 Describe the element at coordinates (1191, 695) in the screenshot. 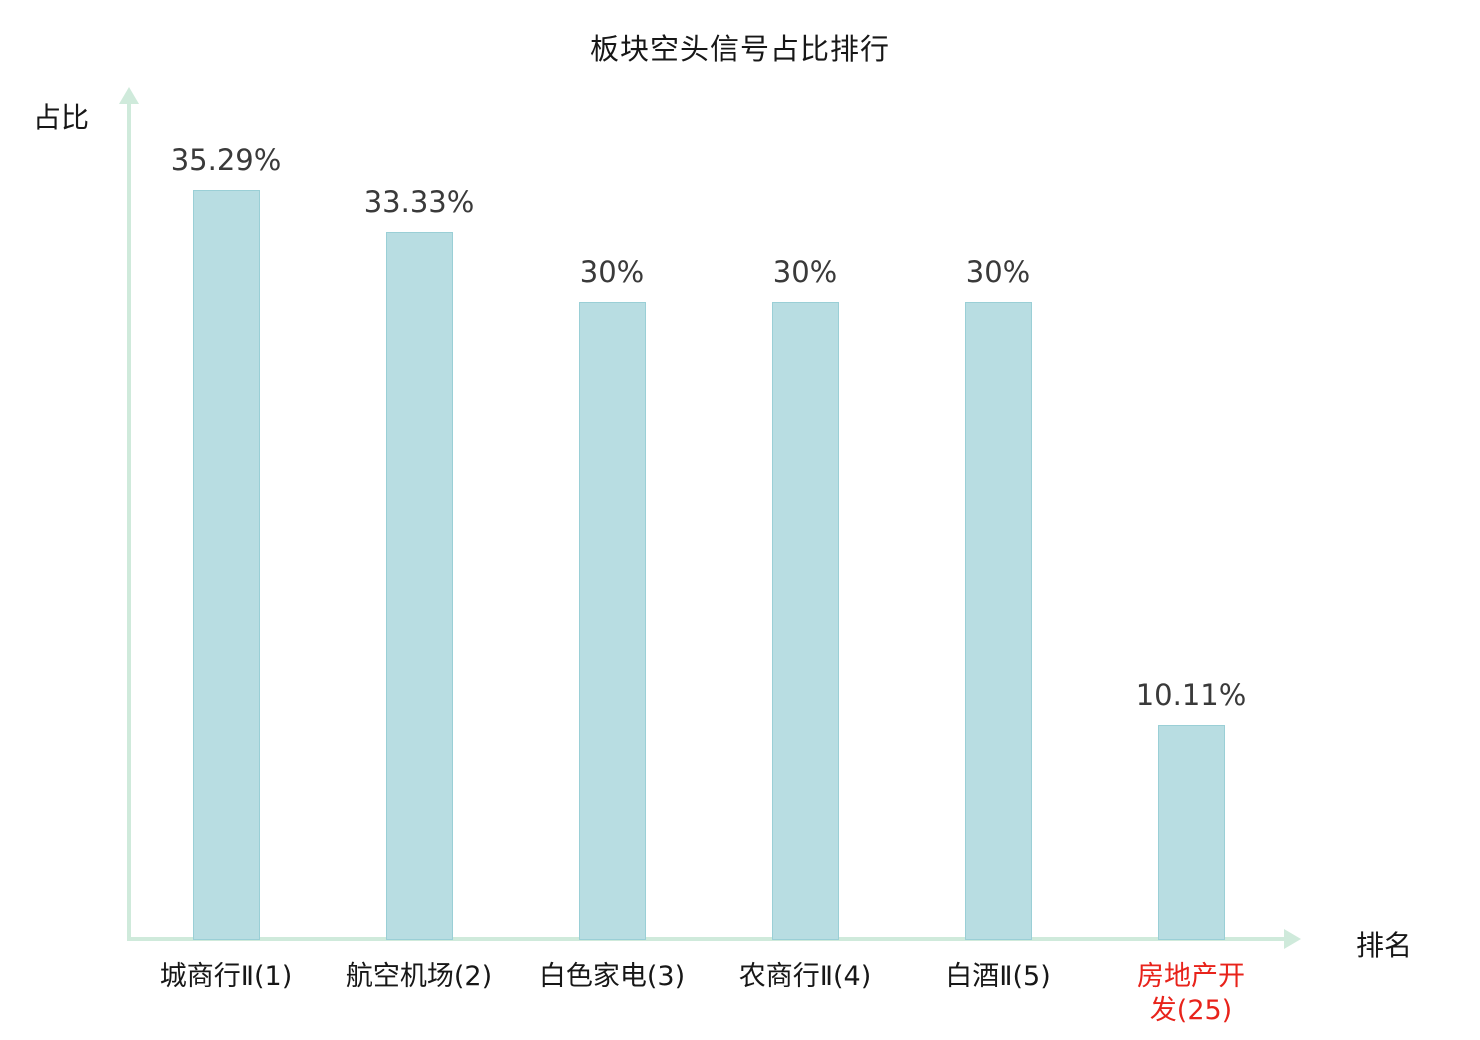

I see `value-label-5: 10.11%` at that location.